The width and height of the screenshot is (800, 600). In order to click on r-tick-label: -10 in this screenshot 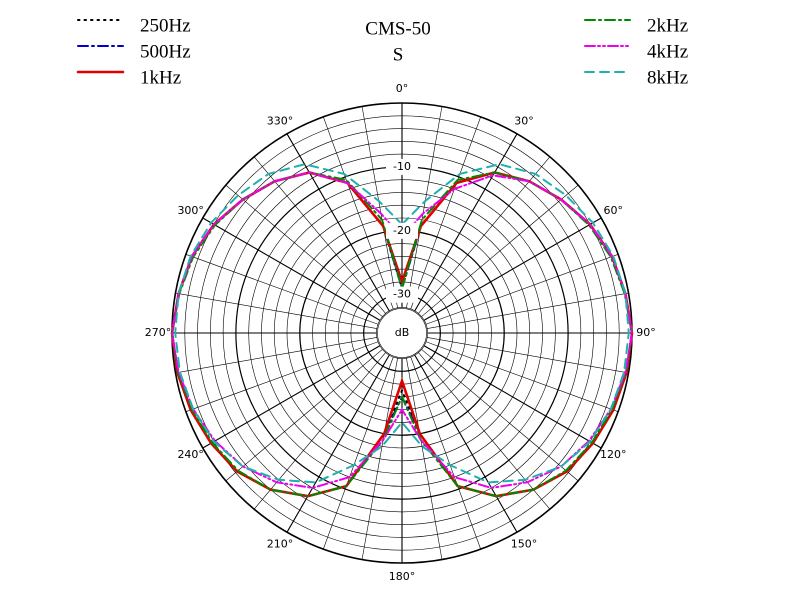, I will do `click(402, 166)`.